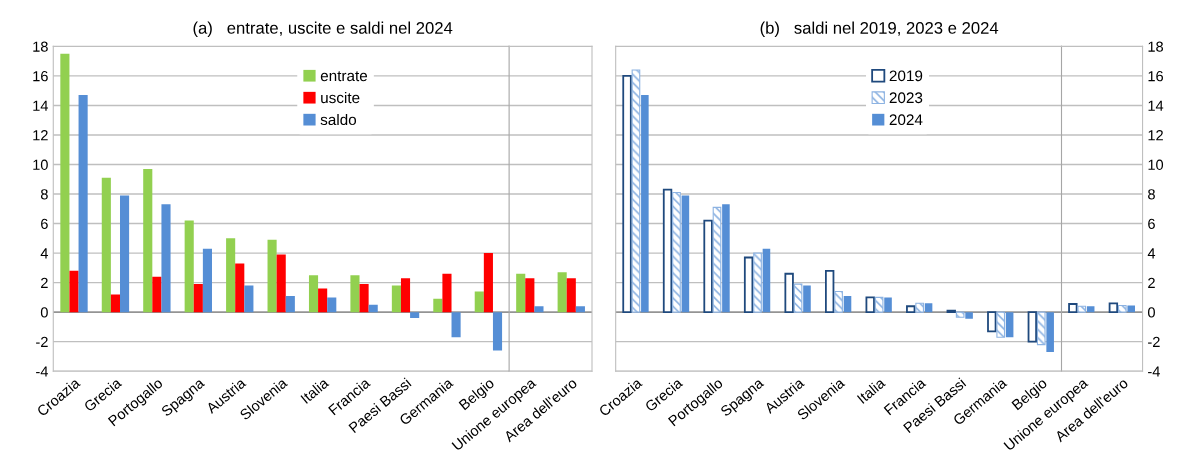 The height and width of the screenshot is (464, 1184). I want to click on legend-label: saldo, so click(338, 119).